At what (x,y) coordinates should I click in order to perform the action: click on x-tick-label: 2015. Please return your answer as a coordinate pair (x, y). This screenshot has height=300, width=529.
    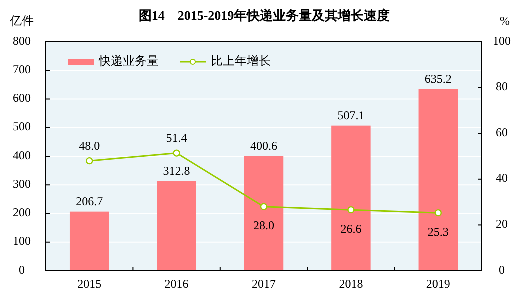
    Looking at the image, I should click on (90, 283).